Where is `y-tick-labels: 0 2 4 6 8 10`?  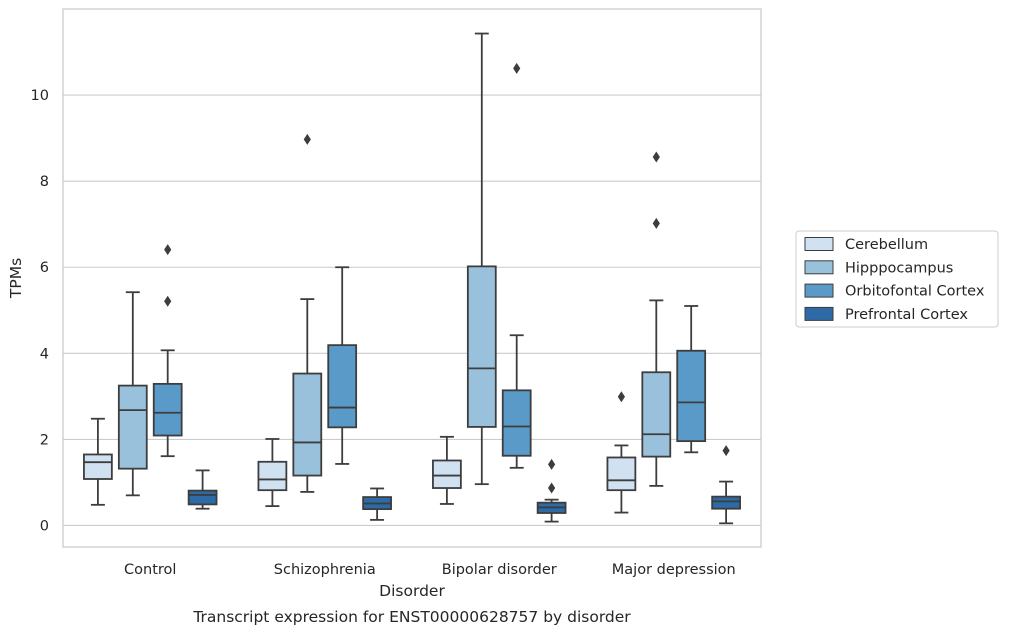
y-tick-labels: 0 2 4 6 8 10 is located at coordinates (40, 311).